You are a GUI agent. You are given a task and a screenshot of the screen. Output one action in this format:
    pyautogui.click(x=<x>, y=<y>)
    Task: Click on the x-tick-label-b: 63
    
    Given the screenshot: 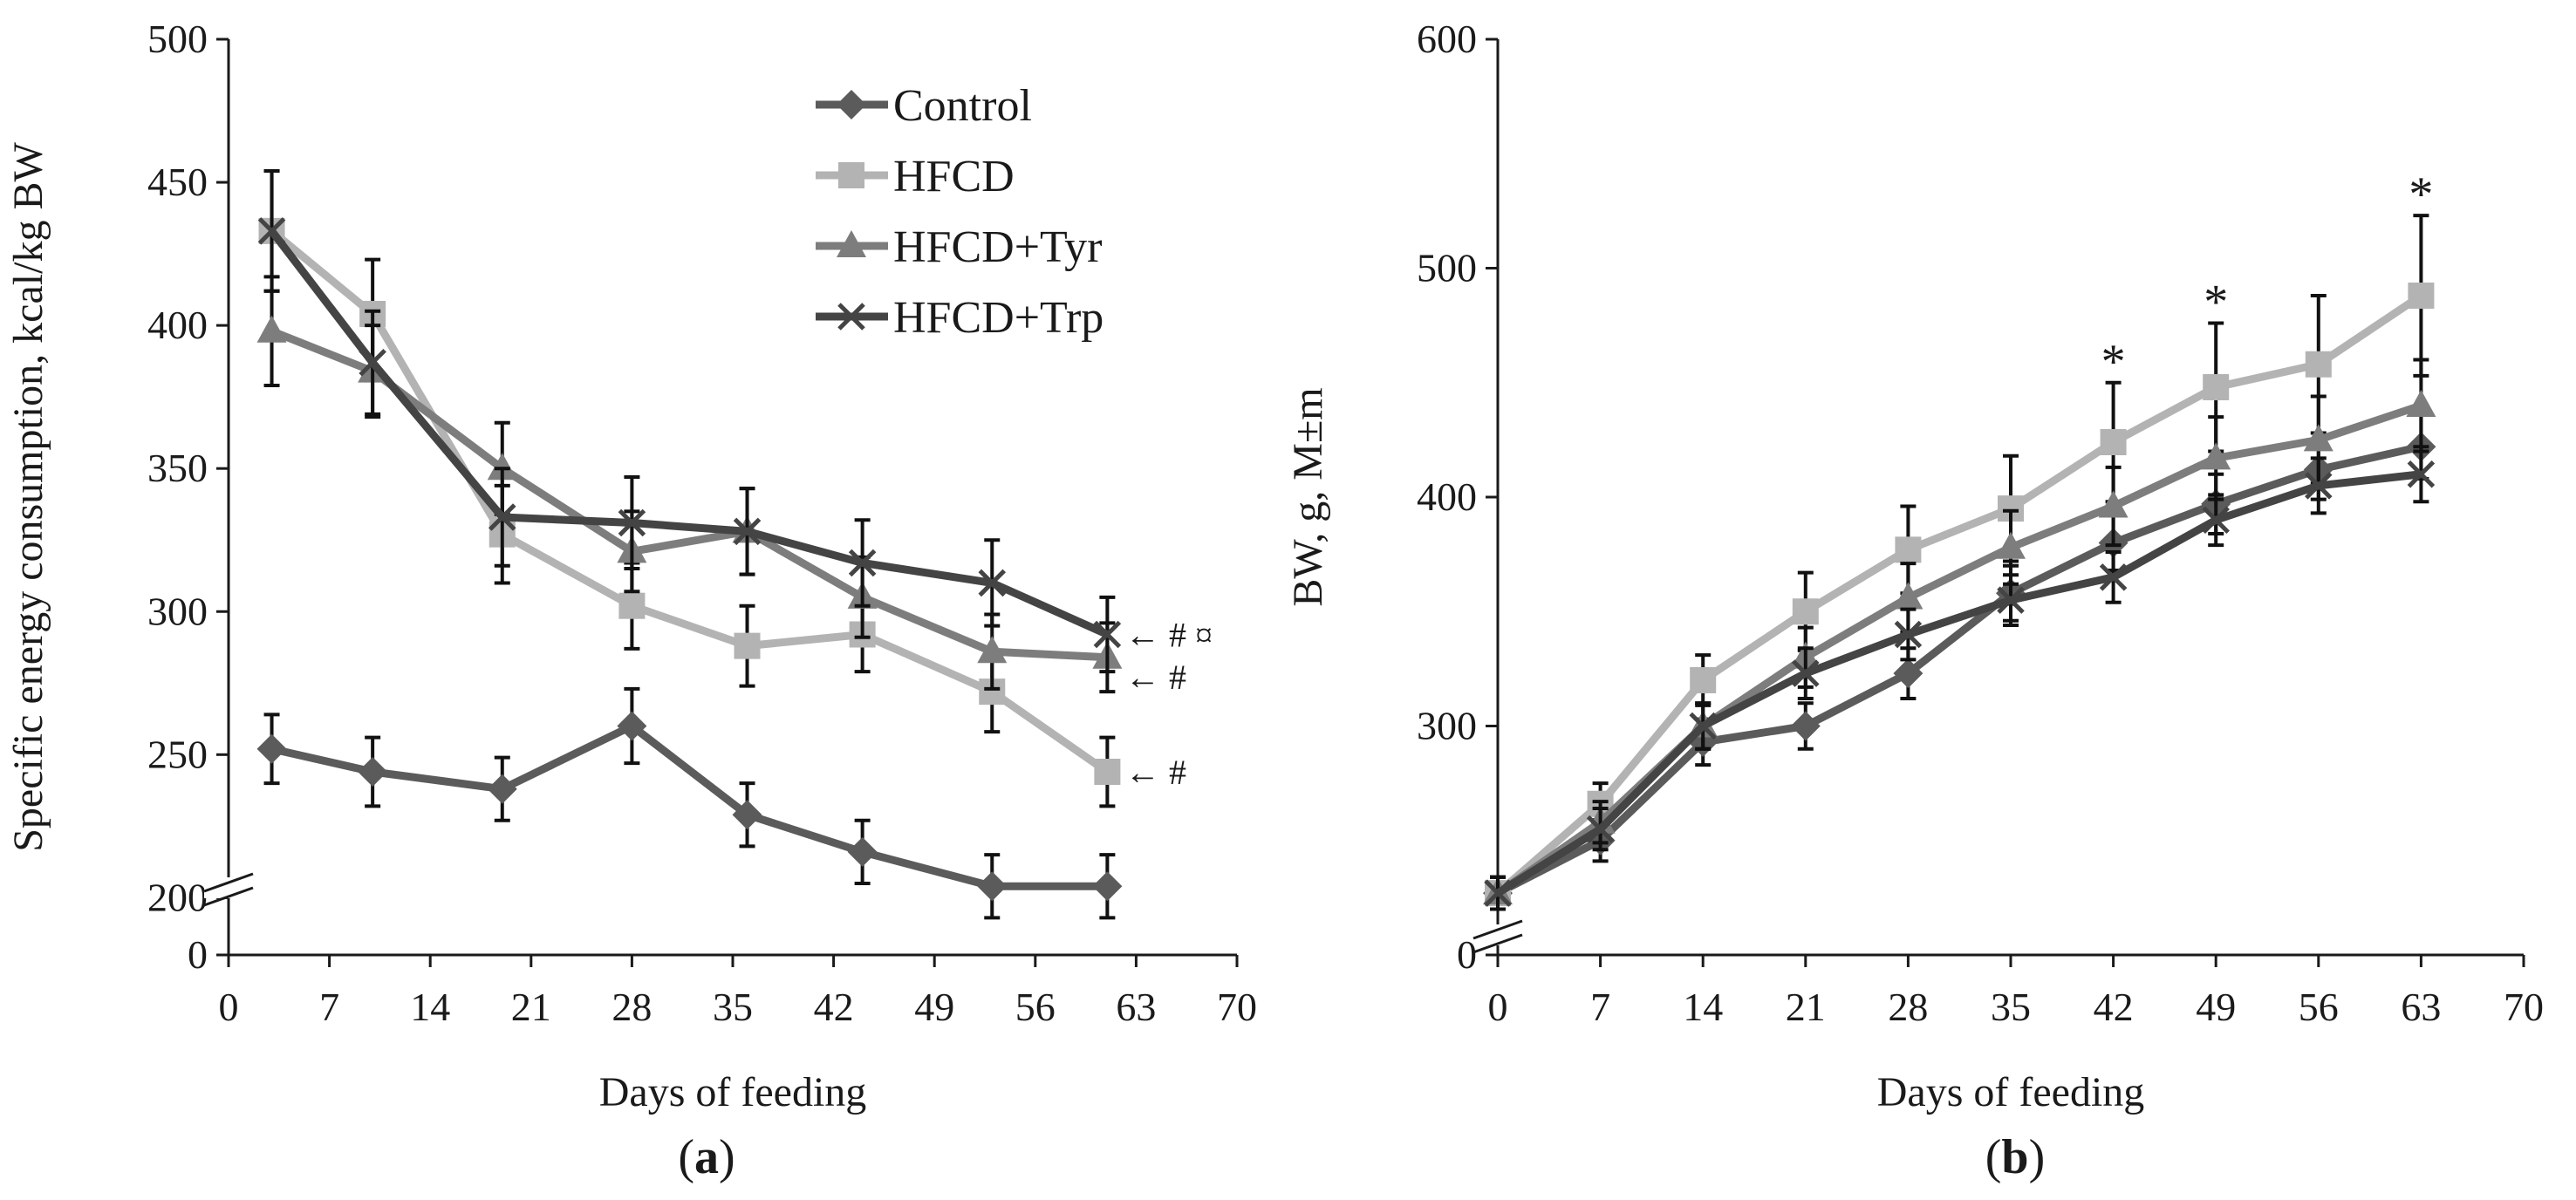 What is the action you would take?
    pyautogui.click(x=2421, y=1007)
    